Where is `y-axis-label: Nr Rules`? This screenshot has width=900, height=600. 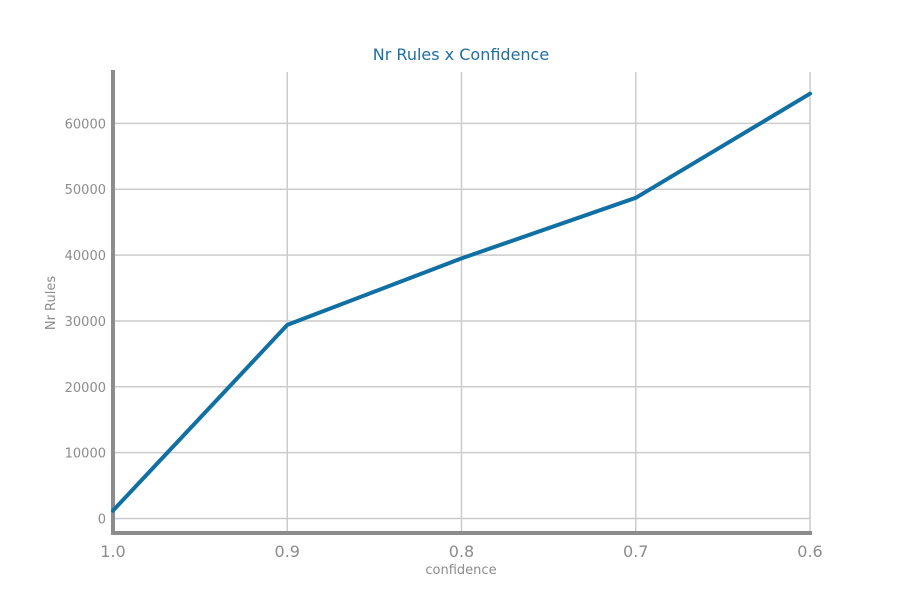 y-axis-label: Nr Rules is located at coordinates (51, 303).